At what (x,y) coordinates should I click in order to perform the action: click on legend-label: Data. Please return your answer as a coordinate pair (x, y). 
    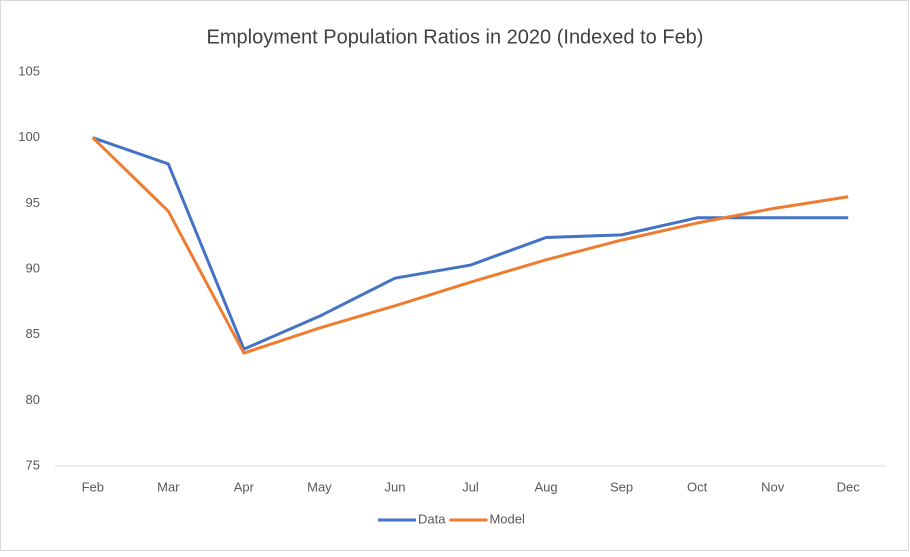
    Looking at the image, I should click on (432, 518).